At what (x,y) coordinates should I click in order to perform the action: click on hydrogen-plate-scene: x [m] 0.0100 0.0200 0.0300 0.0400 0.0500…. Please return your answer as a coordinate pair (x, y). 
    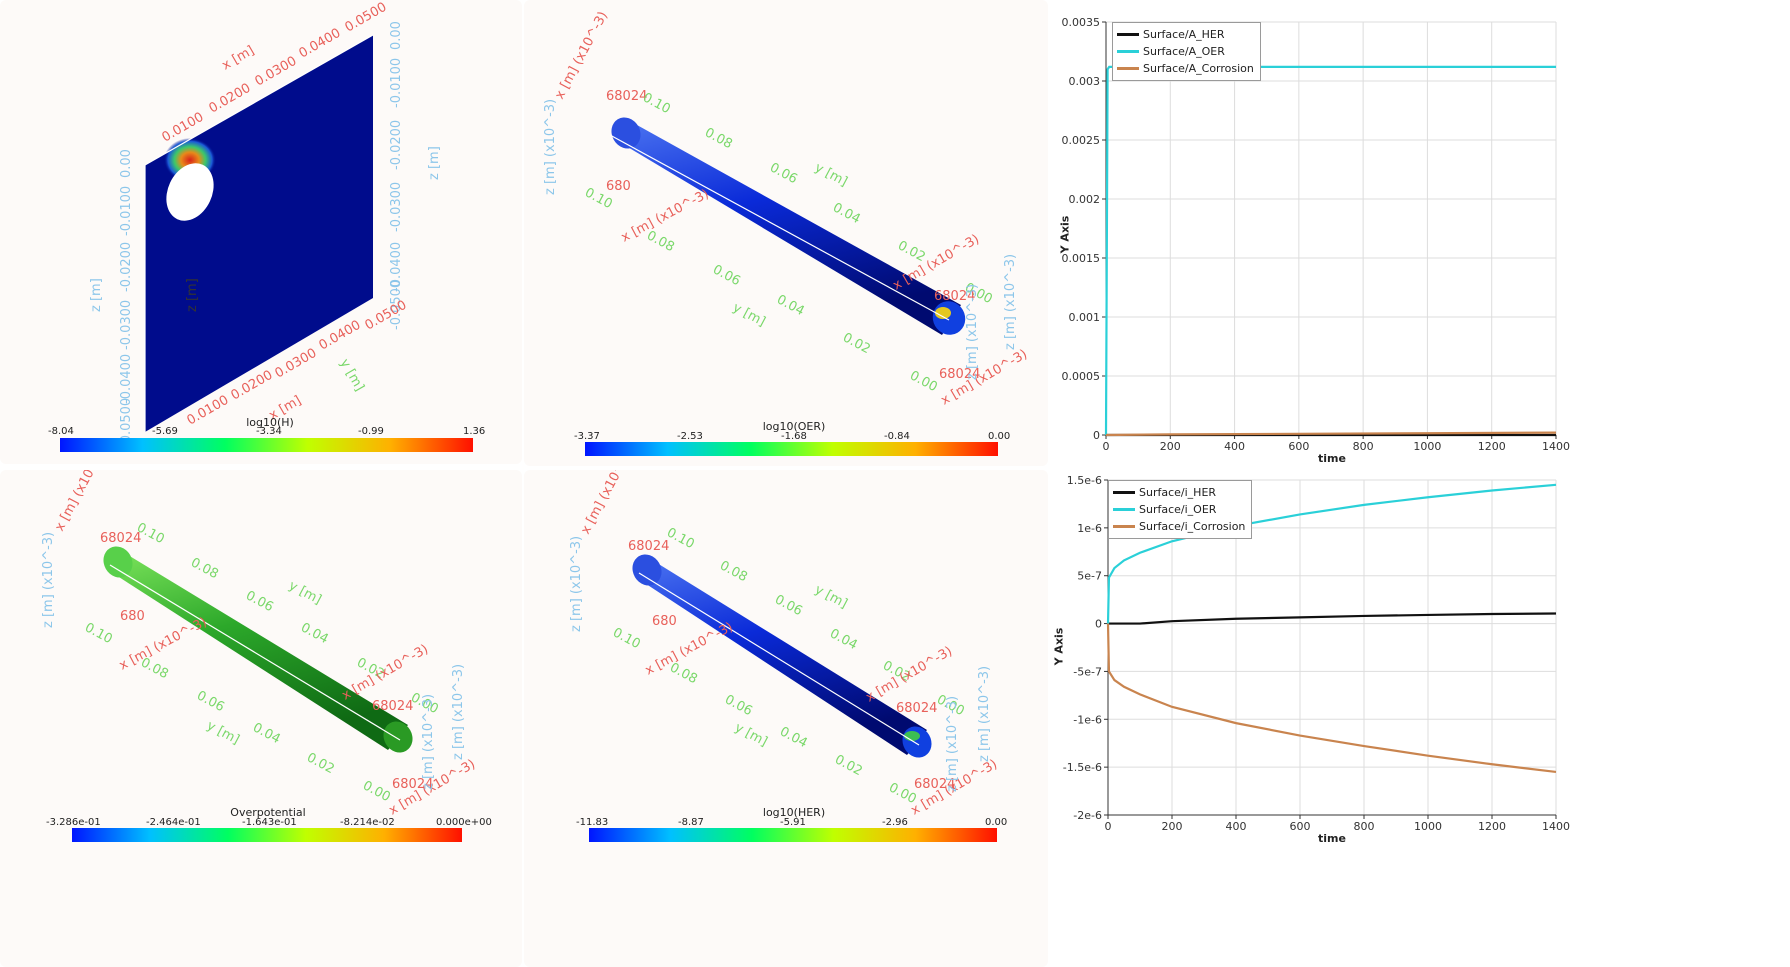
    Looking at the image, I should click on (265, 224).